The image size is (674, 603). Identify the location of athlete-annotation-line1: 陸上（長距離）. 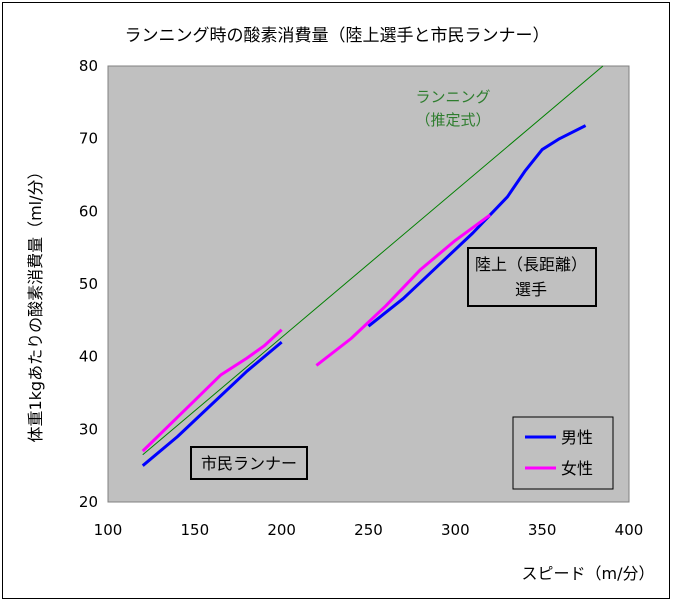
(531, 264).